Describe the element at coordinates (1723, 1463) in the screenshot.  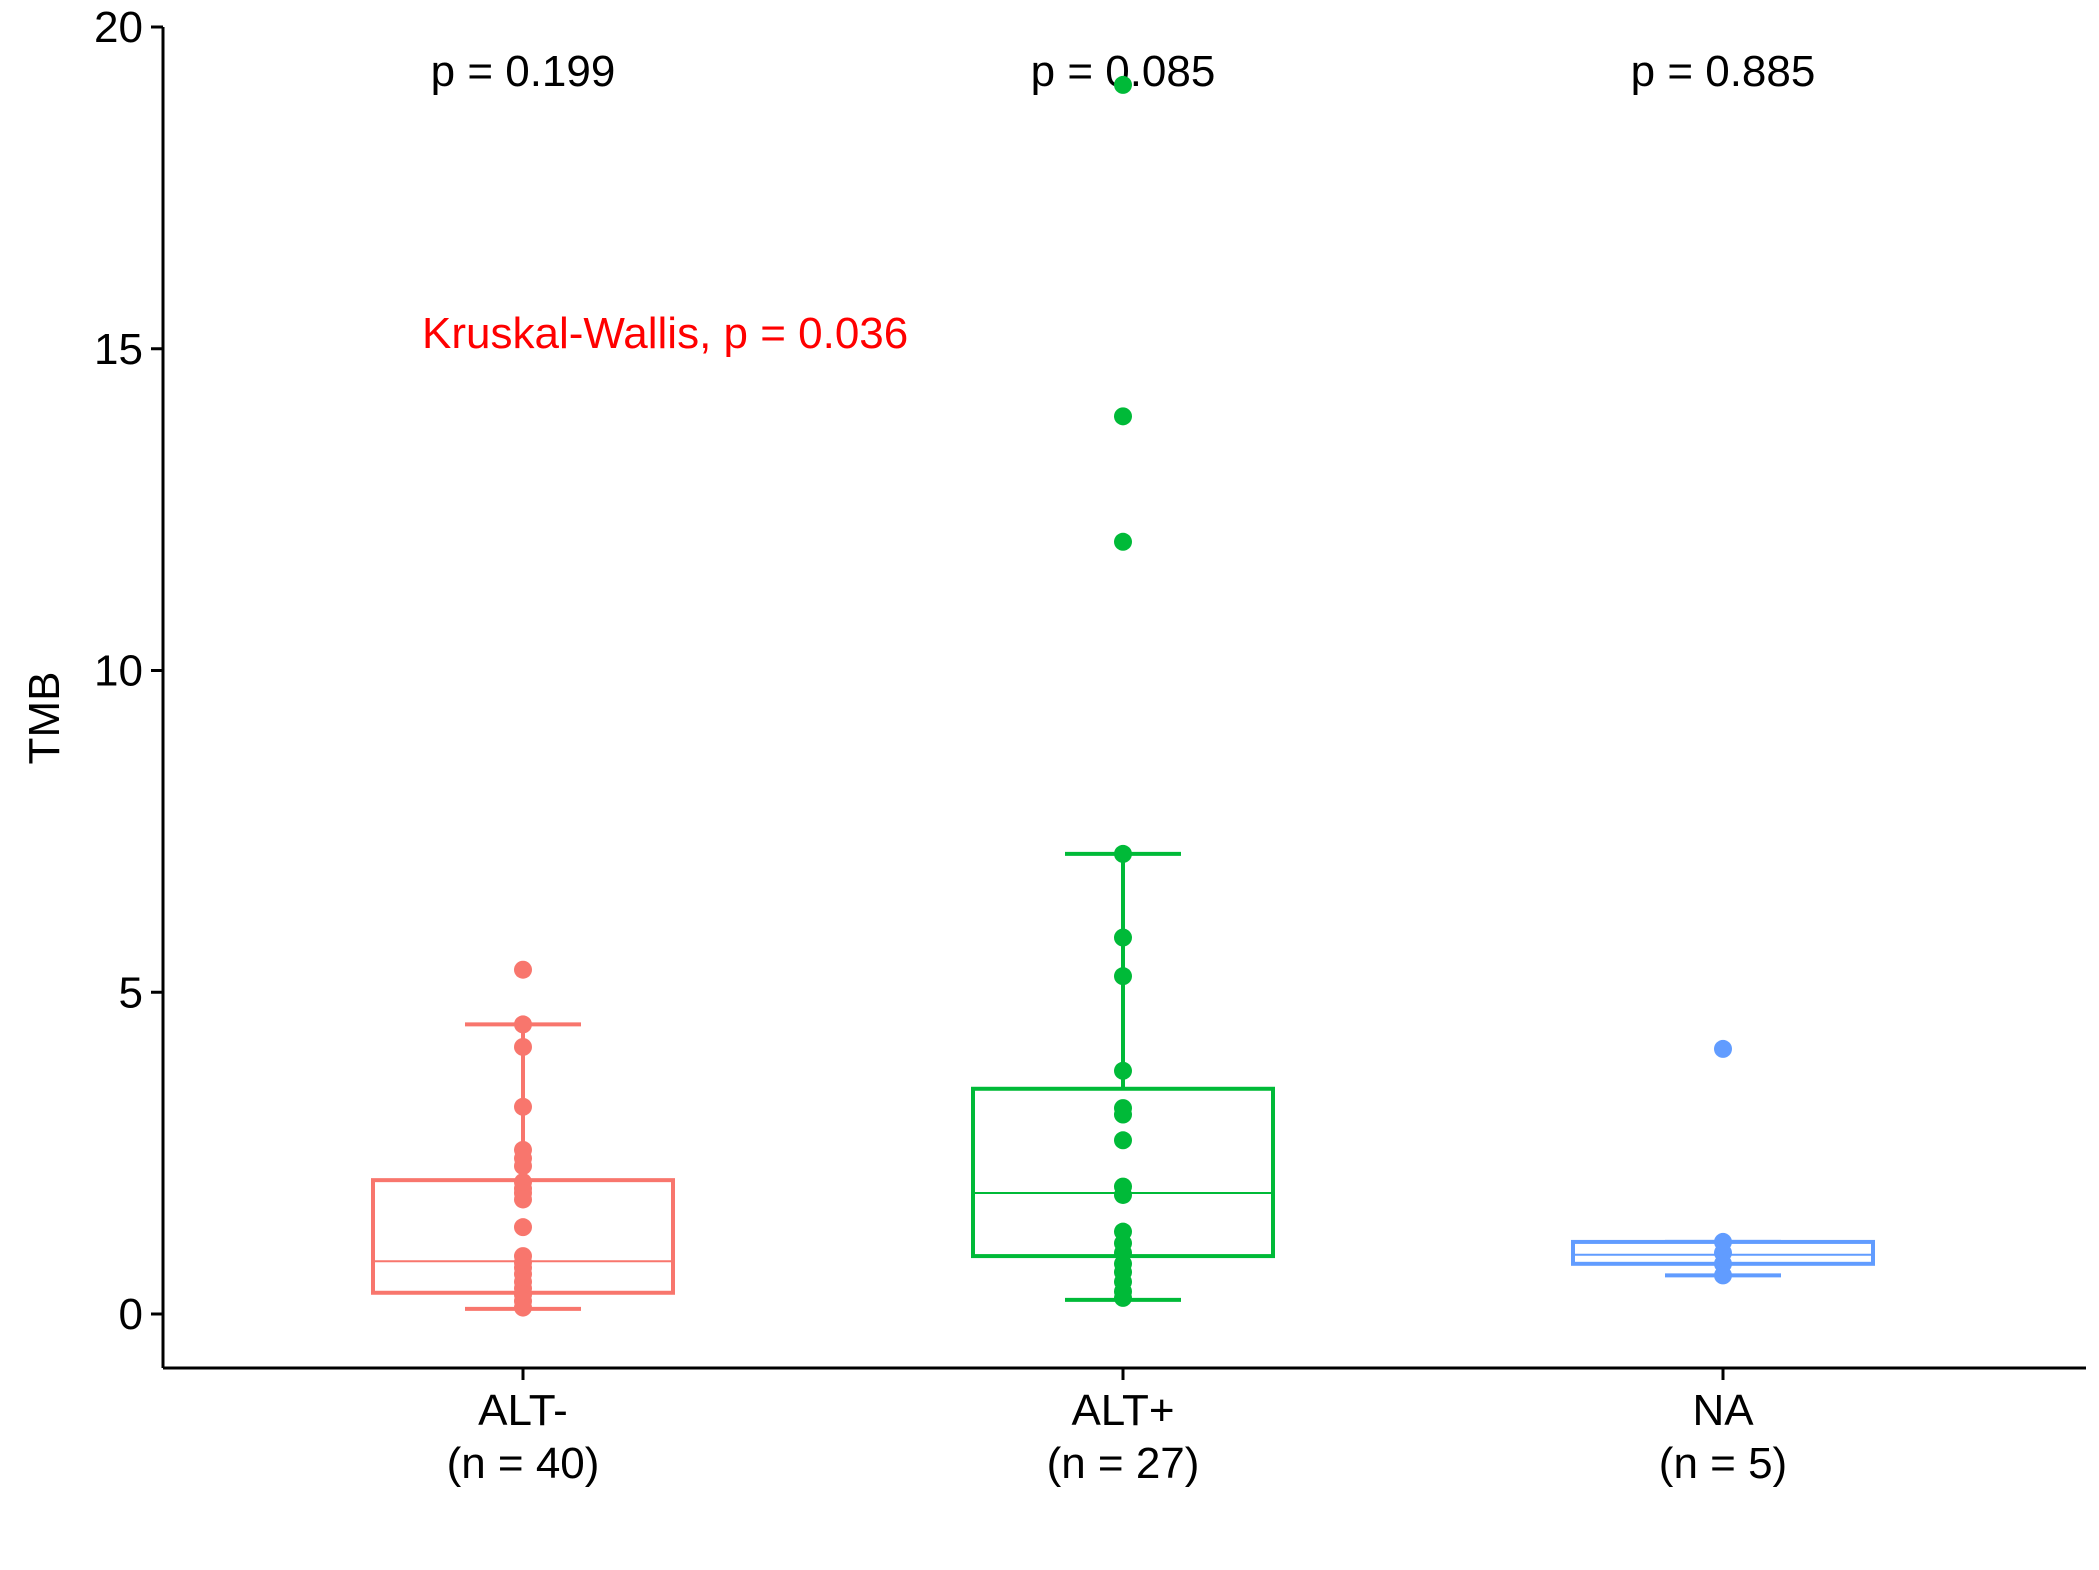
I see `x-tick-count-label: (n = 5)` at that location.